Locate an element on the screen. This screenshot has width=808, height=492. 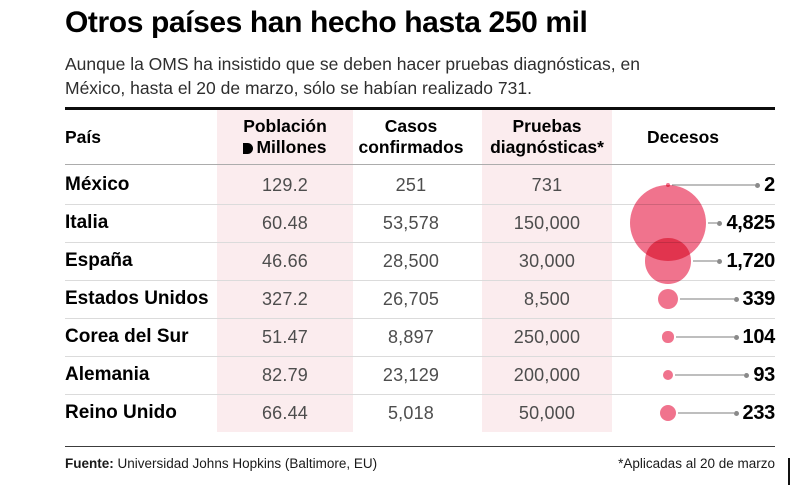
text-cursor-artifact is located at coordinates (789, 471).